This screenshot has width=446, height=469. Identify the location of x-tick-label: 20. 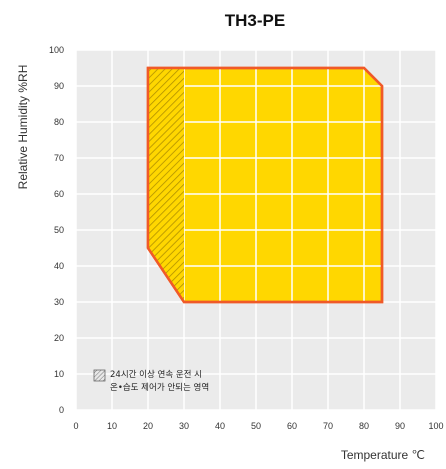
(148, 426).